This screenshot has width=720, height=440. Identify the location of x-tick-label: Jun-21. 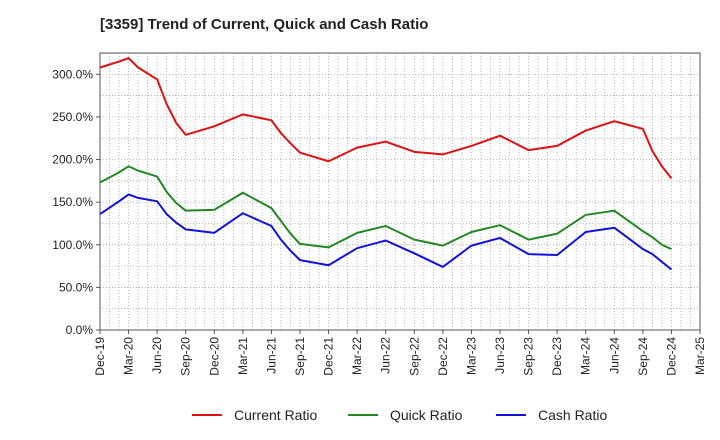
(271, 355).